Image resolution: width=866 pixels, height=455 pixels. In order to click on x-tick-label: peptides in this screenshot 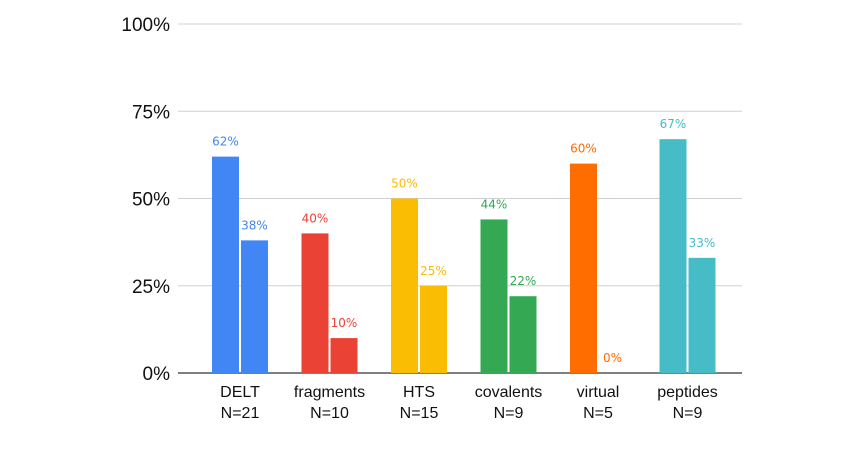, I will do `click(687, 392)`.